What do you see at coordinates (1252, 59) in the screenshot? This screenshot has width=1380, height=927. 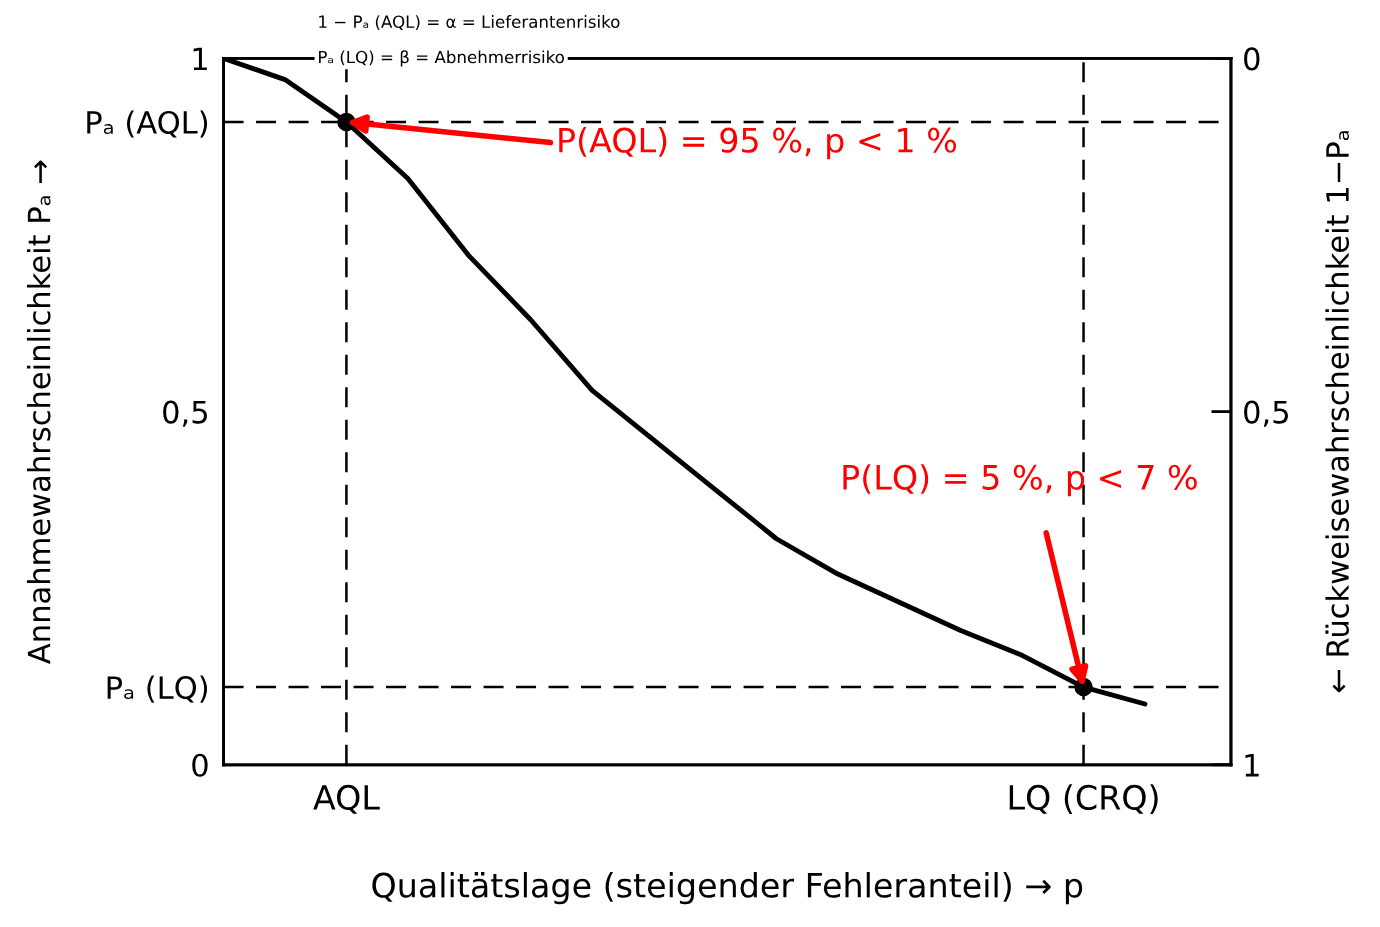 I see `y2-tick-label: 0` at bounding box center [1252, 59].